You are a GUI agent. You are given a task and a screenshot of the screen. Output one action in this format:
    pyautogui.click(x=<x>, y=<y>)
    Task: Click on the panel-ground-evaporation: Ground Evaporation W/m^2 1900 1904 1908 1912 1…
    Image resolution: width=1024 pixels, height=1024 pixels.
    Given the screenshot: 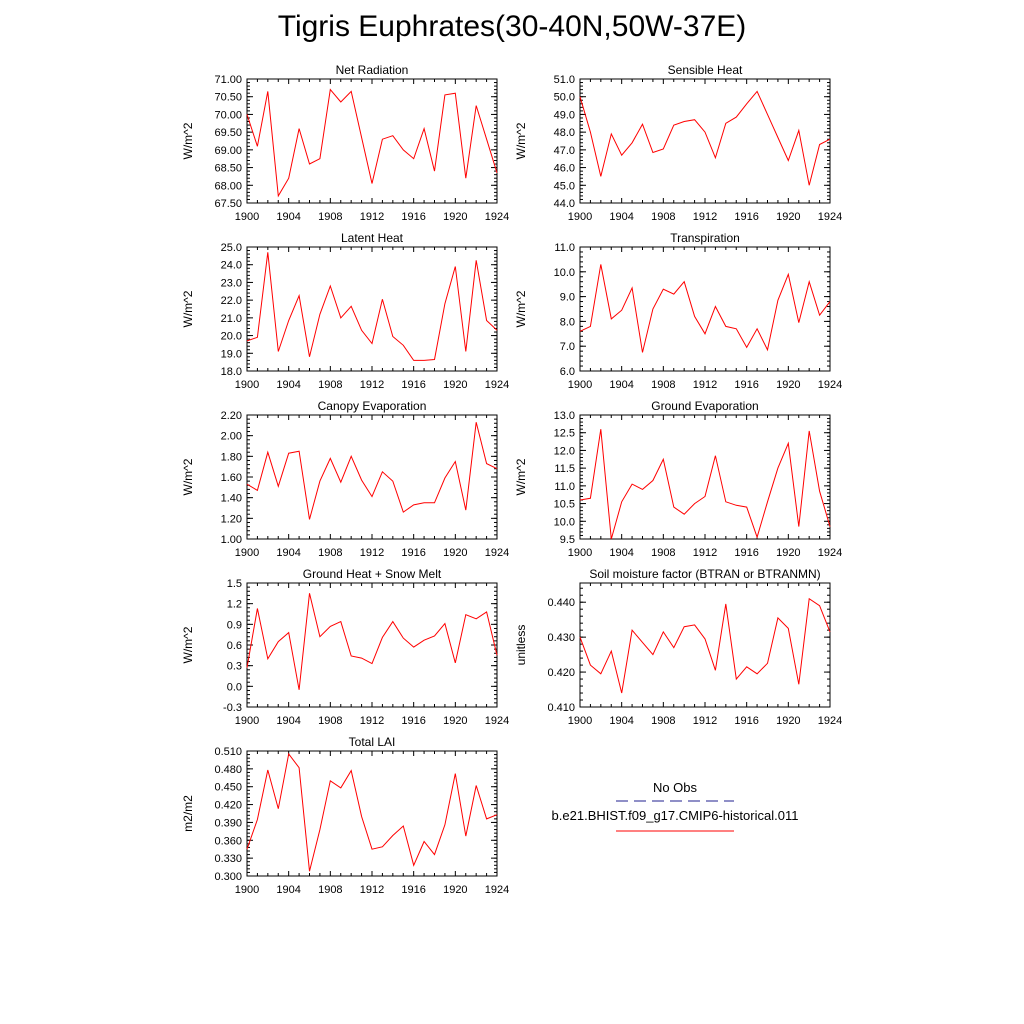 What is the action you would take?
    pyautogui.click(x=678, y=479)
    